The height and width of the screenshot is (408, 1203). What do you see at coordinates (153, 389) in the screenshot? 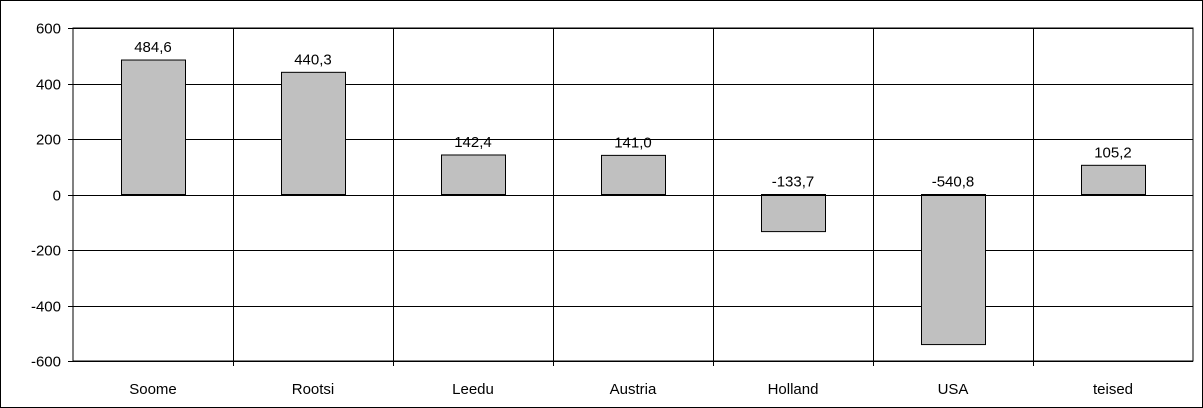
I see `x-tick-label: Soome` at bounding box center [153, 389].